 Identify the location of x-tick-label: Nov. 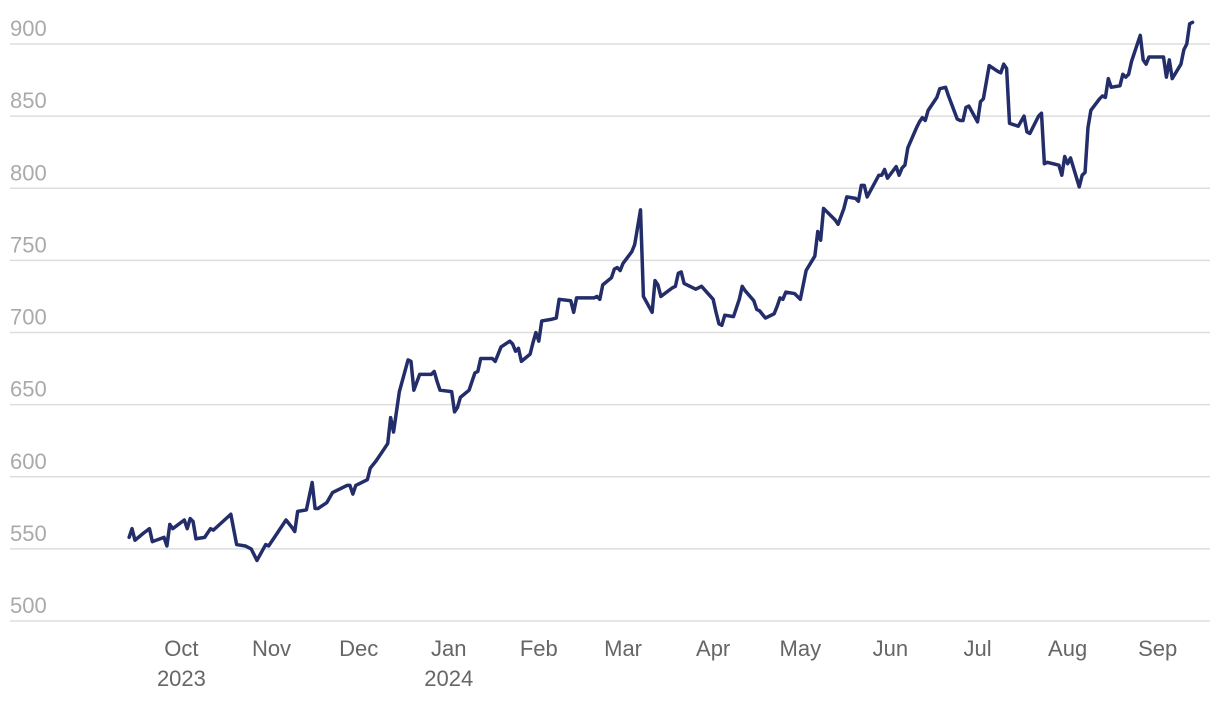
(271, 648).